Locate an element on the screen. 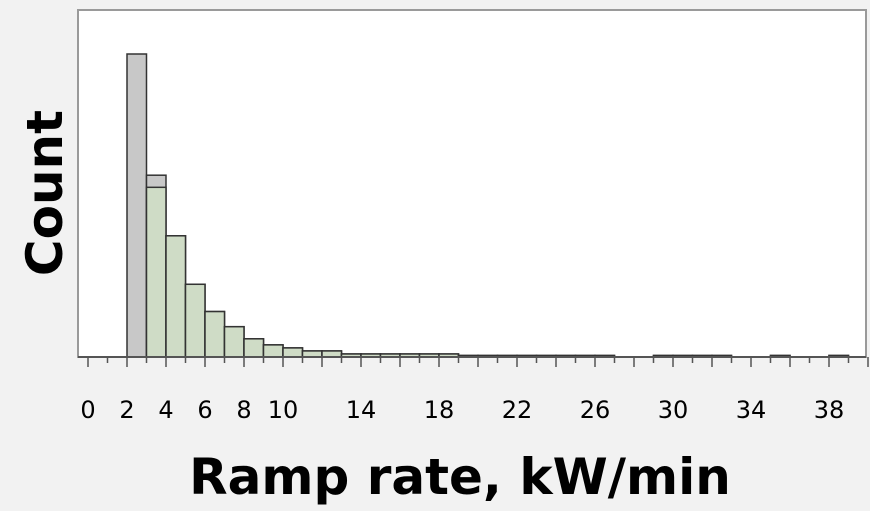 The width and height of the screenshot is (870, 511). bar-total is located at coordinates (137, 205).